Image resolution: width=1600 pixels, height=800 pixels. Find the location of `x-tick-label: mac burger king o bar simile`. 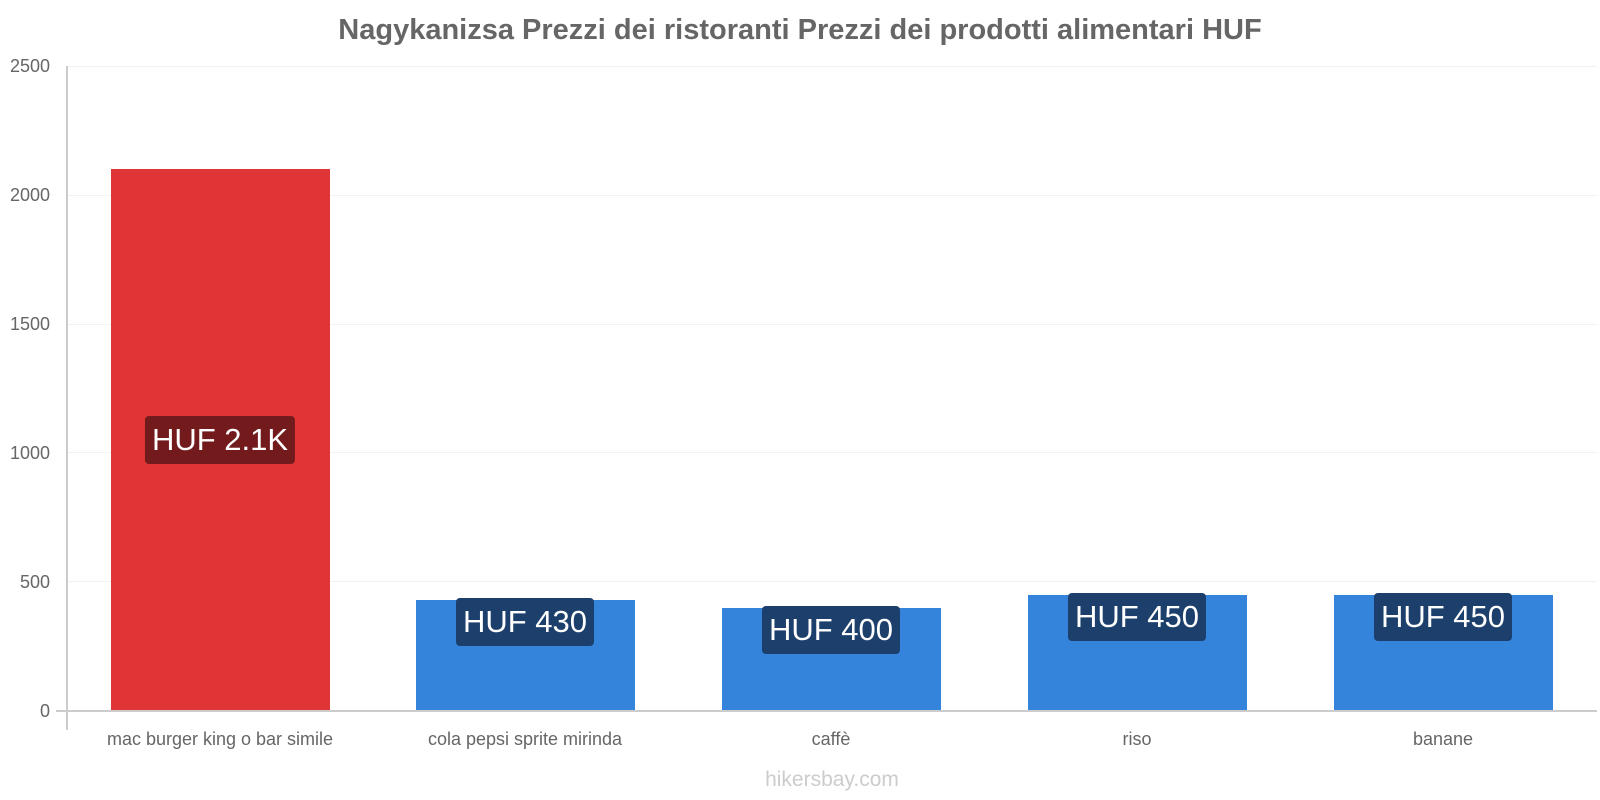

x-tick-label: mac burger king o bar simile is located at coordinates (220, 739).